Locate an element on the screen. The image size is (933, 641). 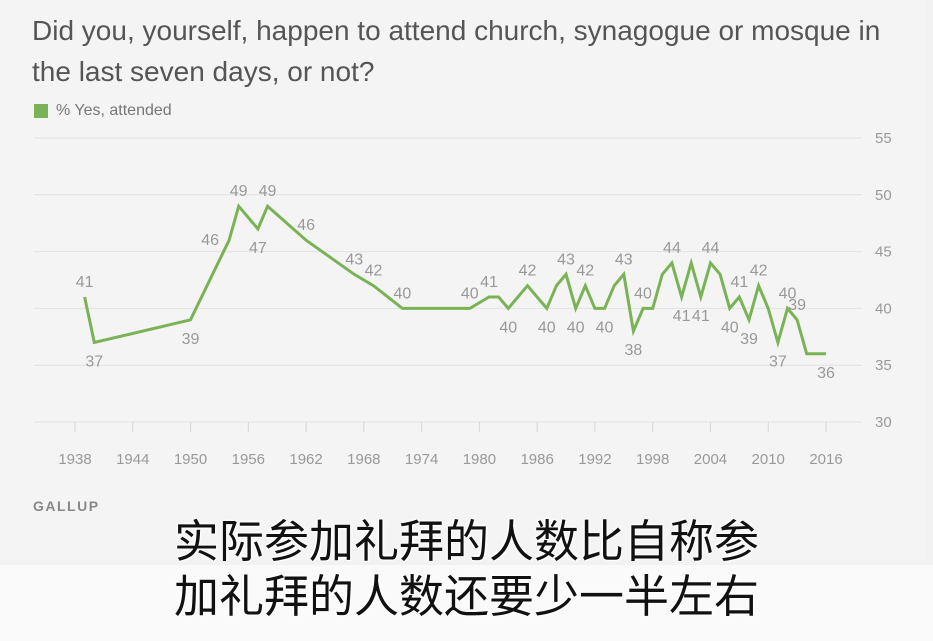
x-tick-label-1998: 1998 is located at coordinates (652, 459).